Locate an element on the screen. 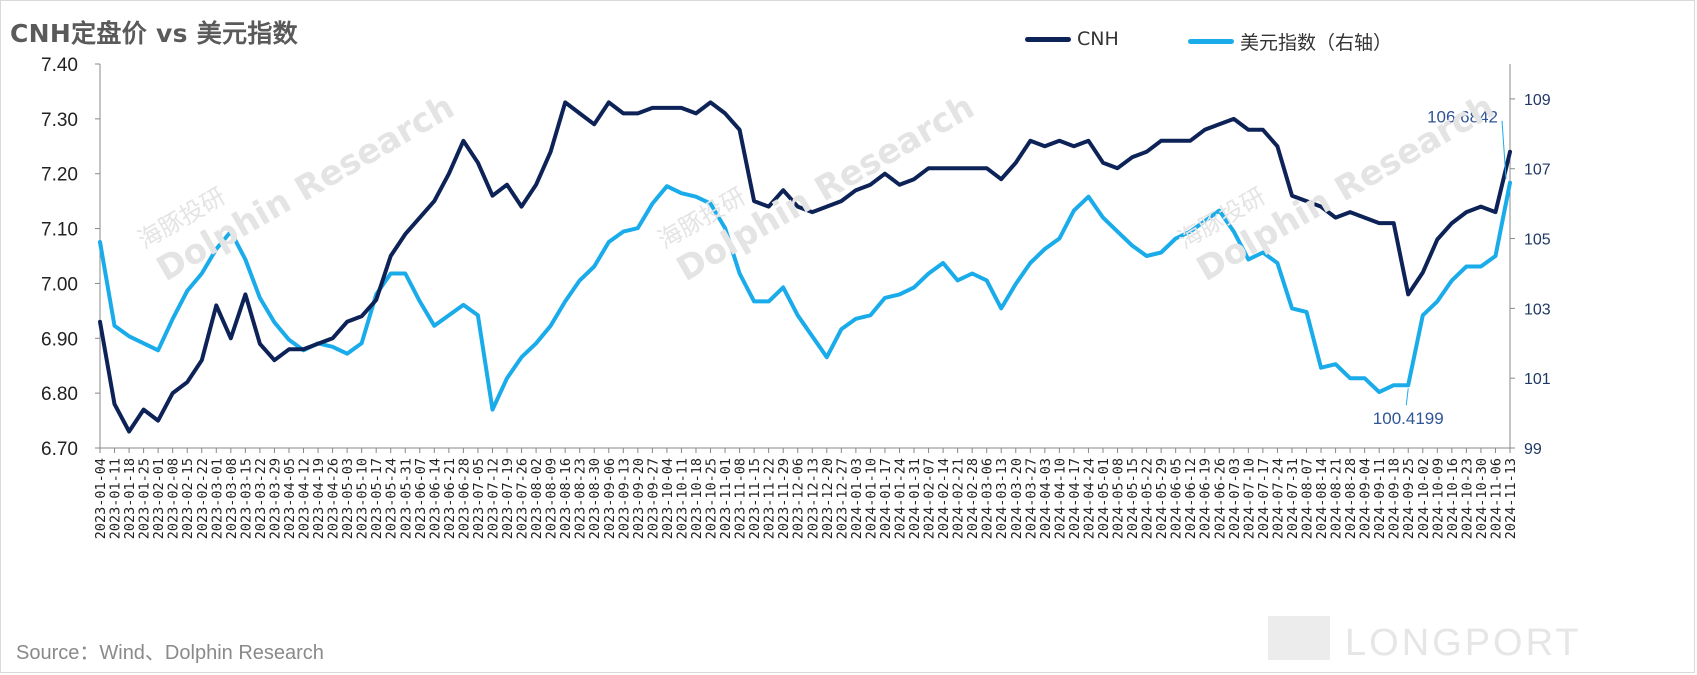  x-tick-label: 2024-01-24 is located at coordinates (900, 498).